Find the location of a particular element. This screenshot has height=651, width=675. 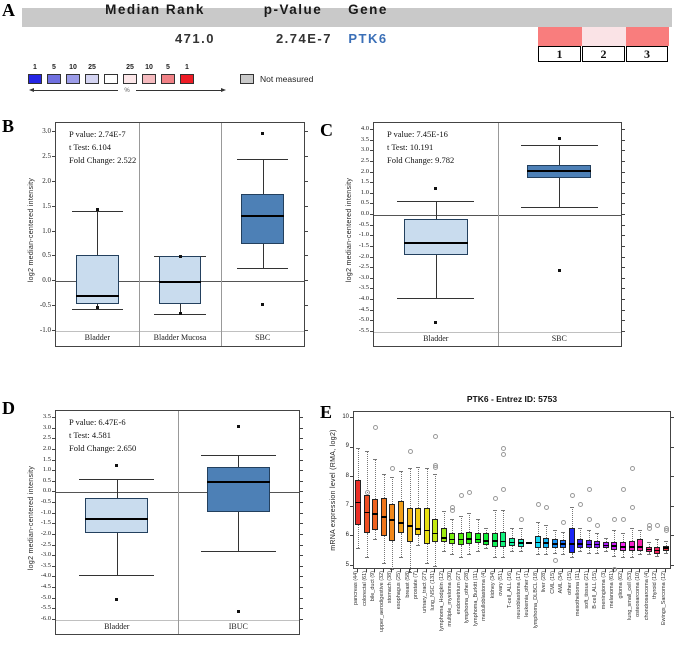

y-tick-label: 1.0 is located at coordinates (364, 192).